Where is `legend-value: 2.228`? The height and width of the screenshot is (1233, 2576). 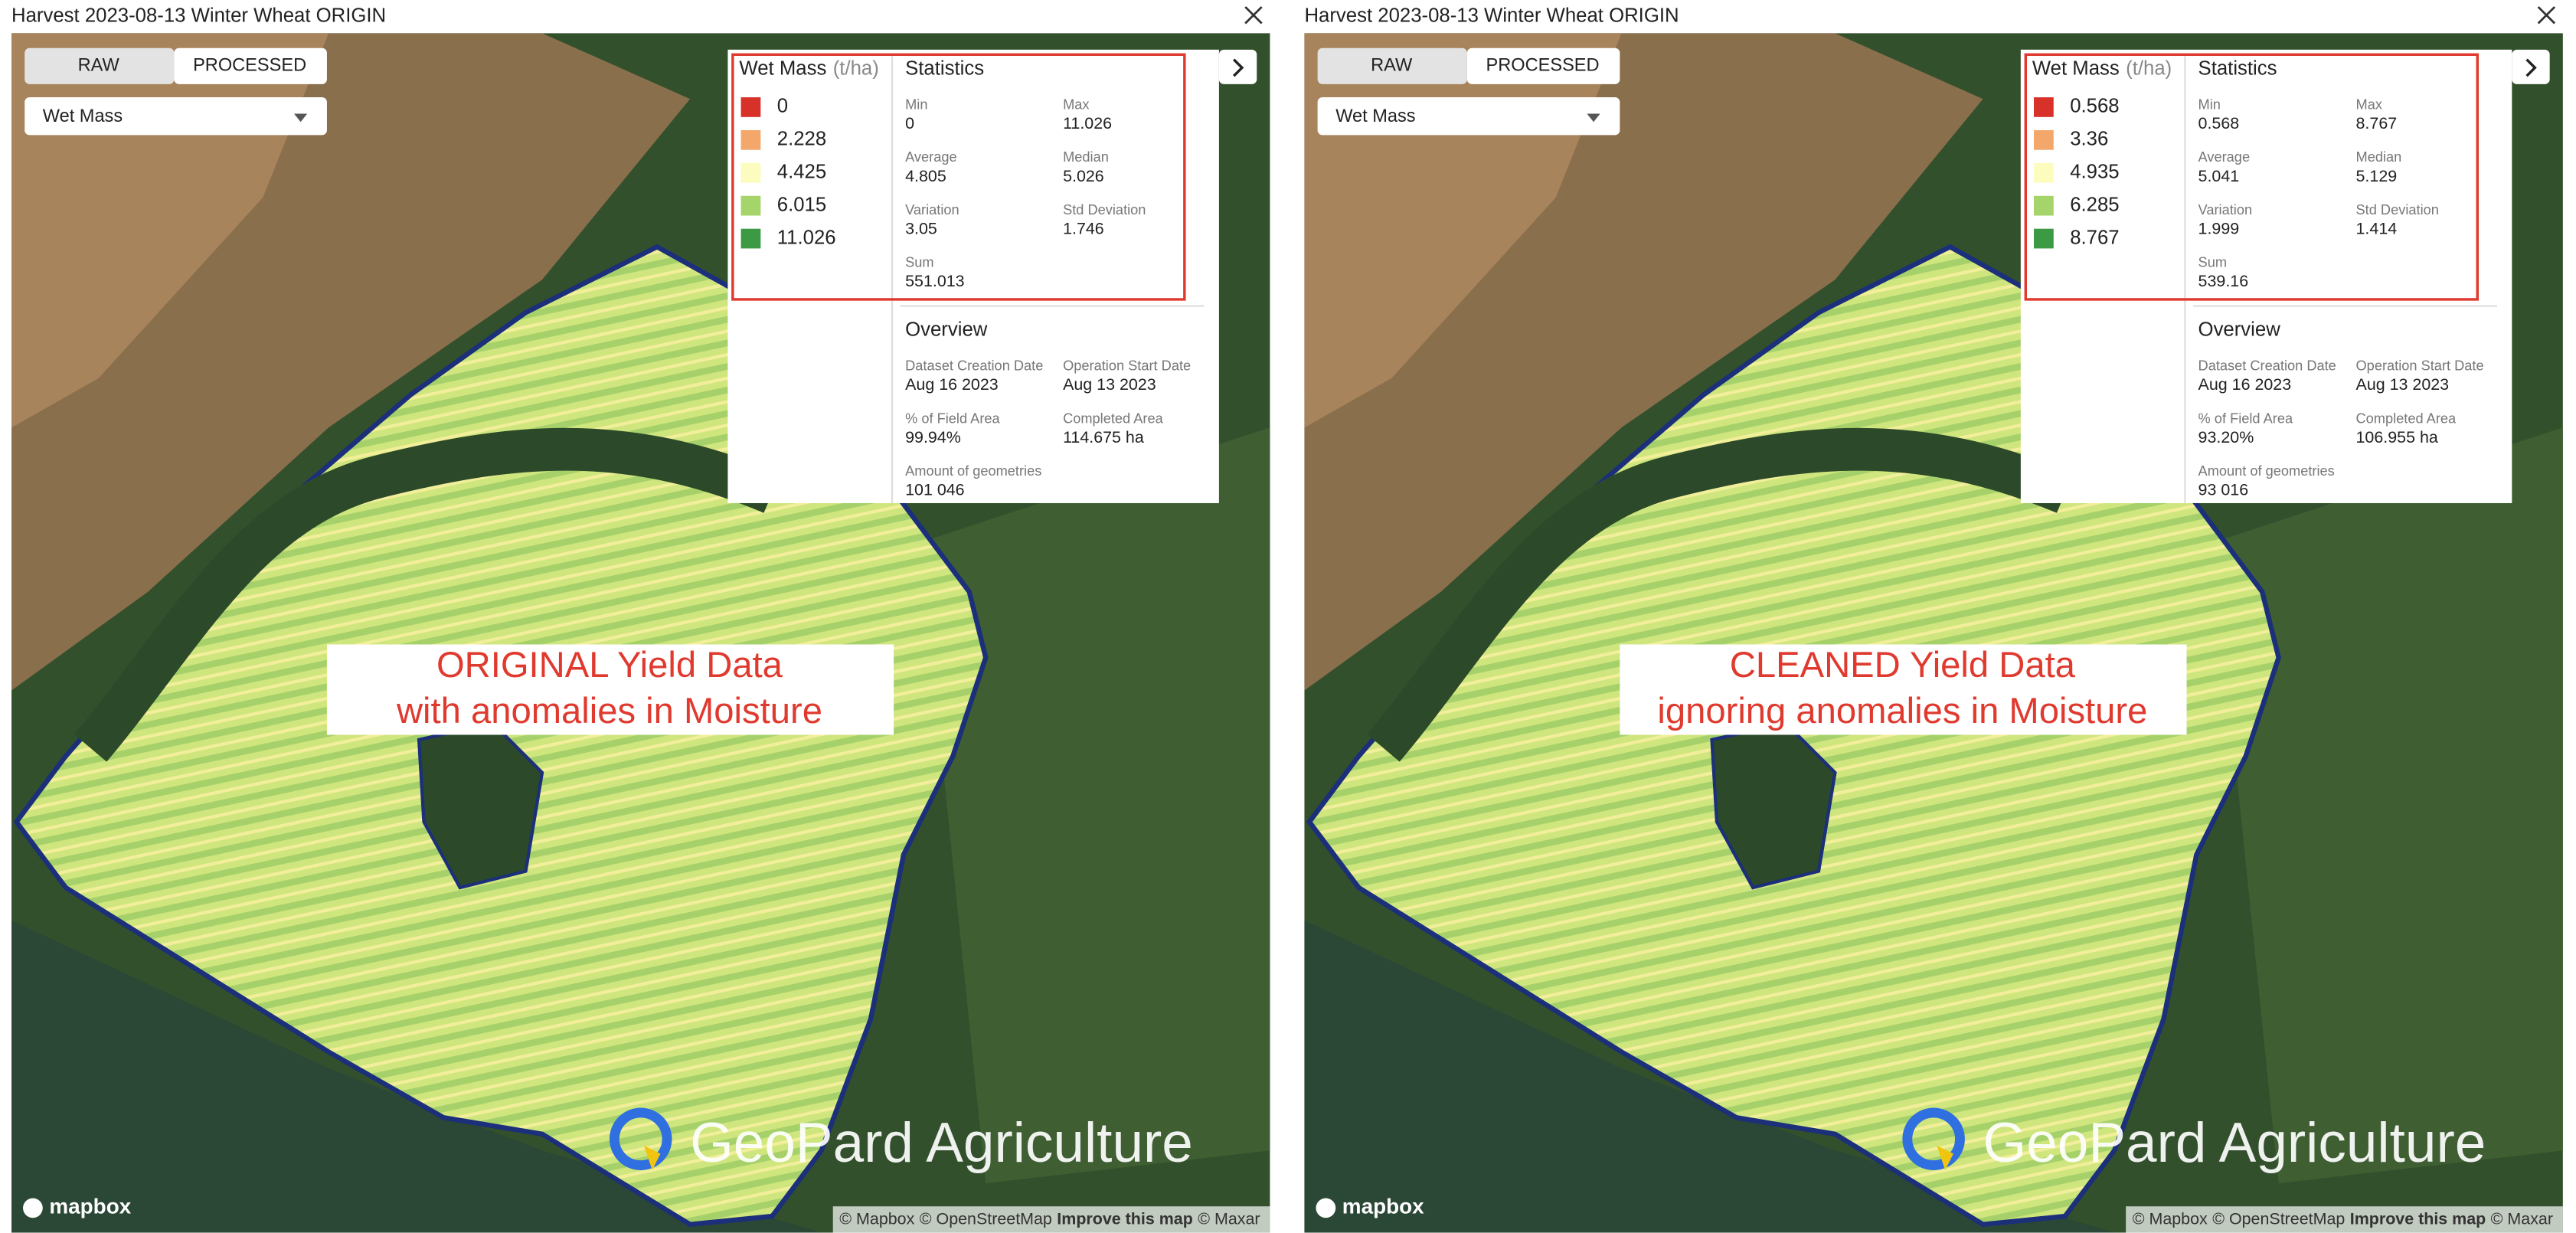
legend-value: 2.228 is located at coordinates (801, 139).